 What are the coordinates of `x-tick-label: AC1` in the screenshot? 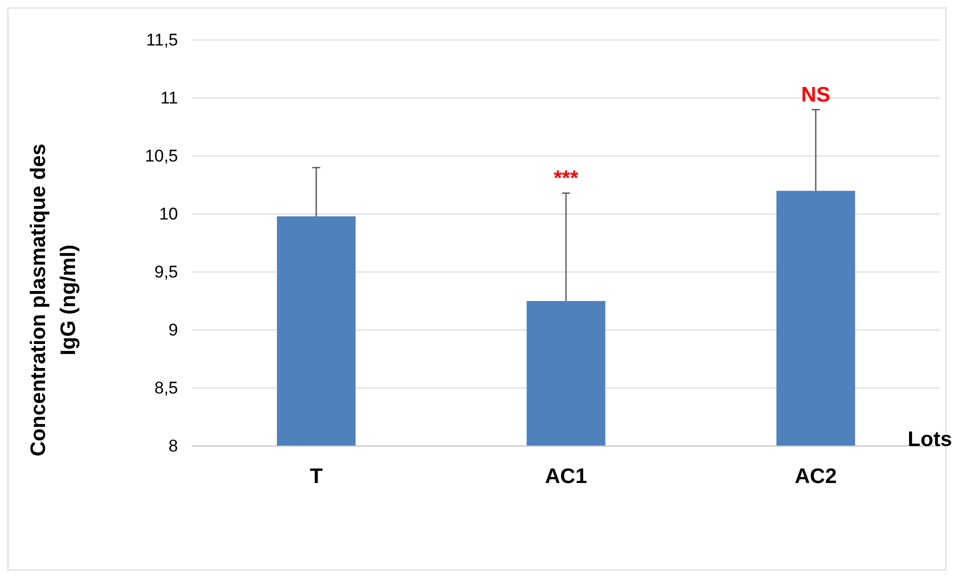 It's located at (566, 476).